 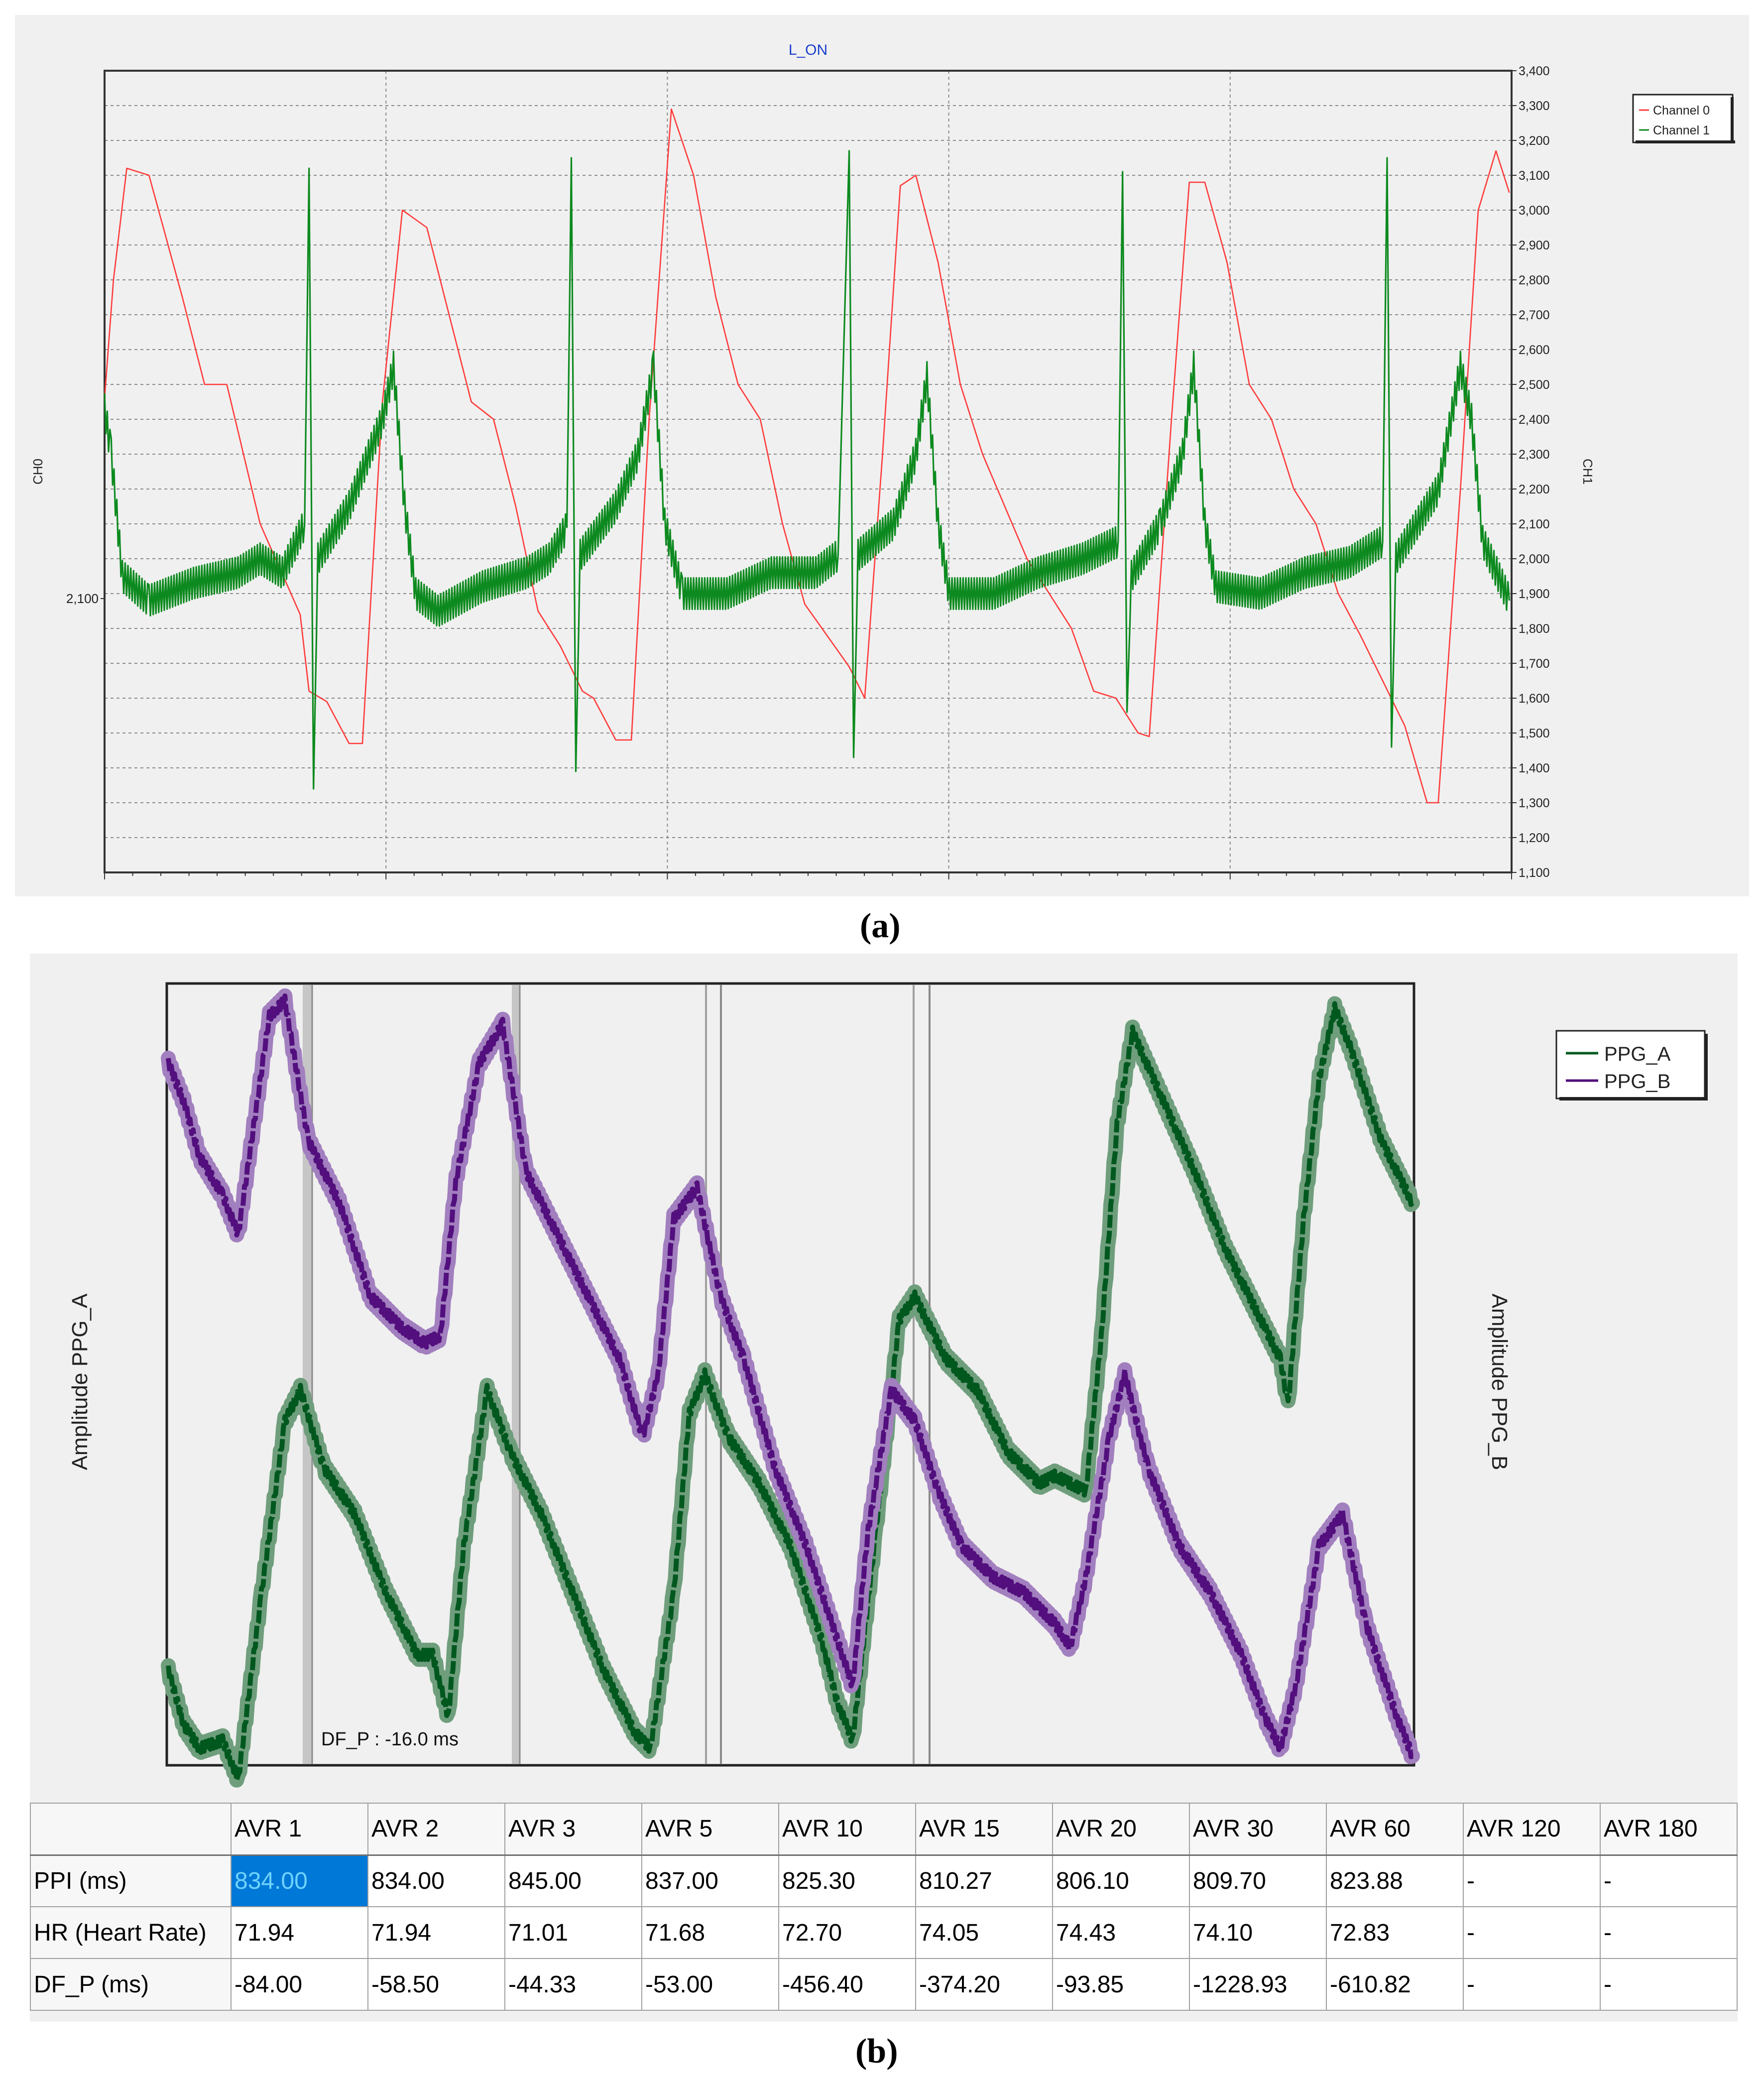 I want to click on legend: PPG_A PPG_B, so click(x=1631, y=1065).